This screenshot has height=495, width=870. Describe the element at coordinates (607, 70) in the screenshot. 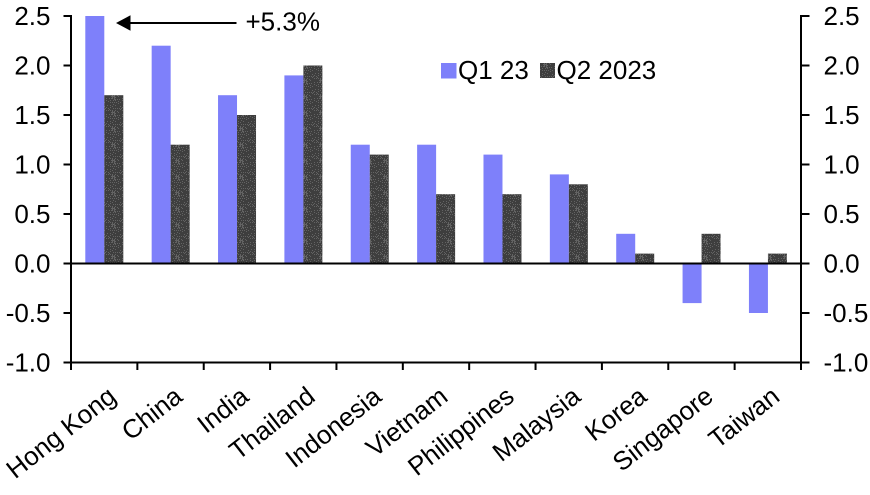

I see `svg-text: Q2 2023` at that location.